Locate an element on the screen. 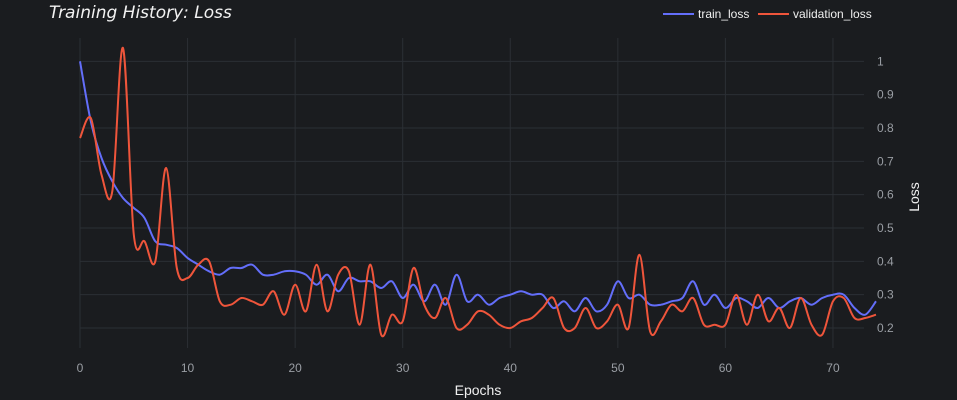 This screenshot has height=400, width=957. x-axis-label: Epochs is located at coordinates (478, 390).